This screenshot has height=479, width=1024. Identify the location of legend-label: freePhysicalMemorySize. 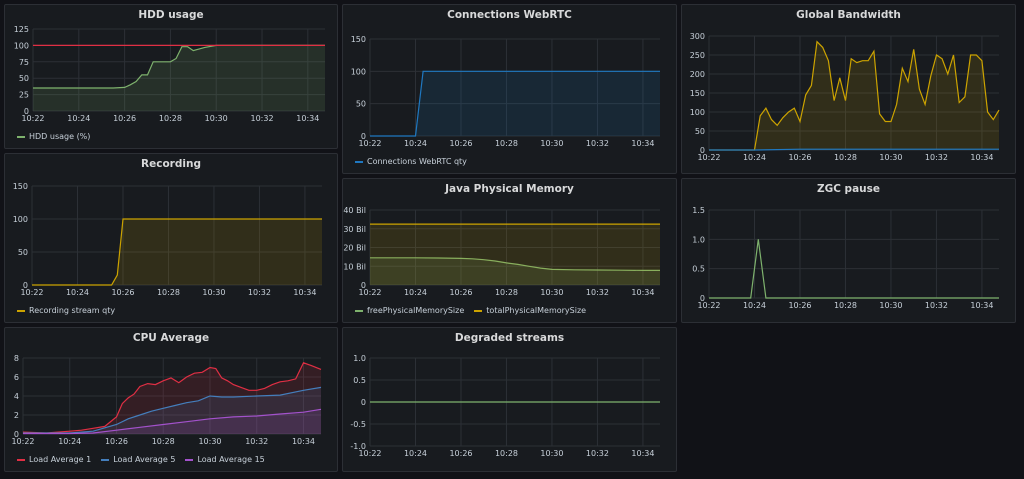
(416, 310).